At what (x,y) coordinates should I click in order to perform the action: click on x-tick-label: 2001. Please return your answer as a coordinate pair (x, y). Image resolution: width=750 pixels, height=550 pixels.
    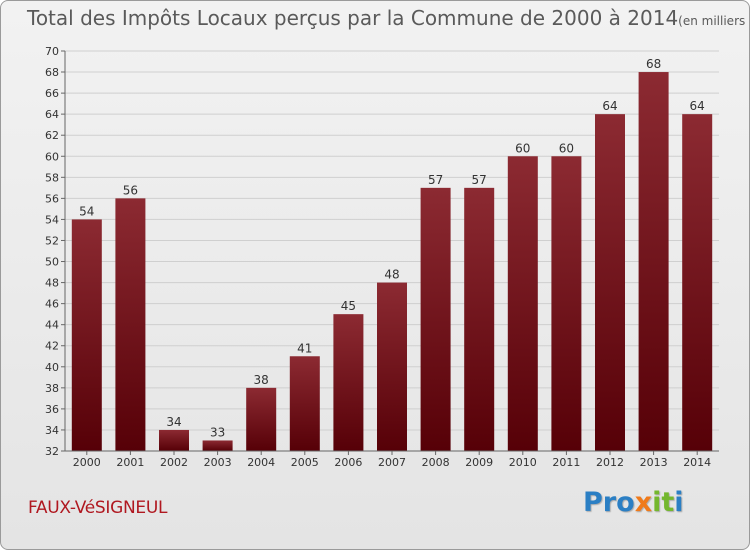
    Looking at the image, I should click on (130, 462).